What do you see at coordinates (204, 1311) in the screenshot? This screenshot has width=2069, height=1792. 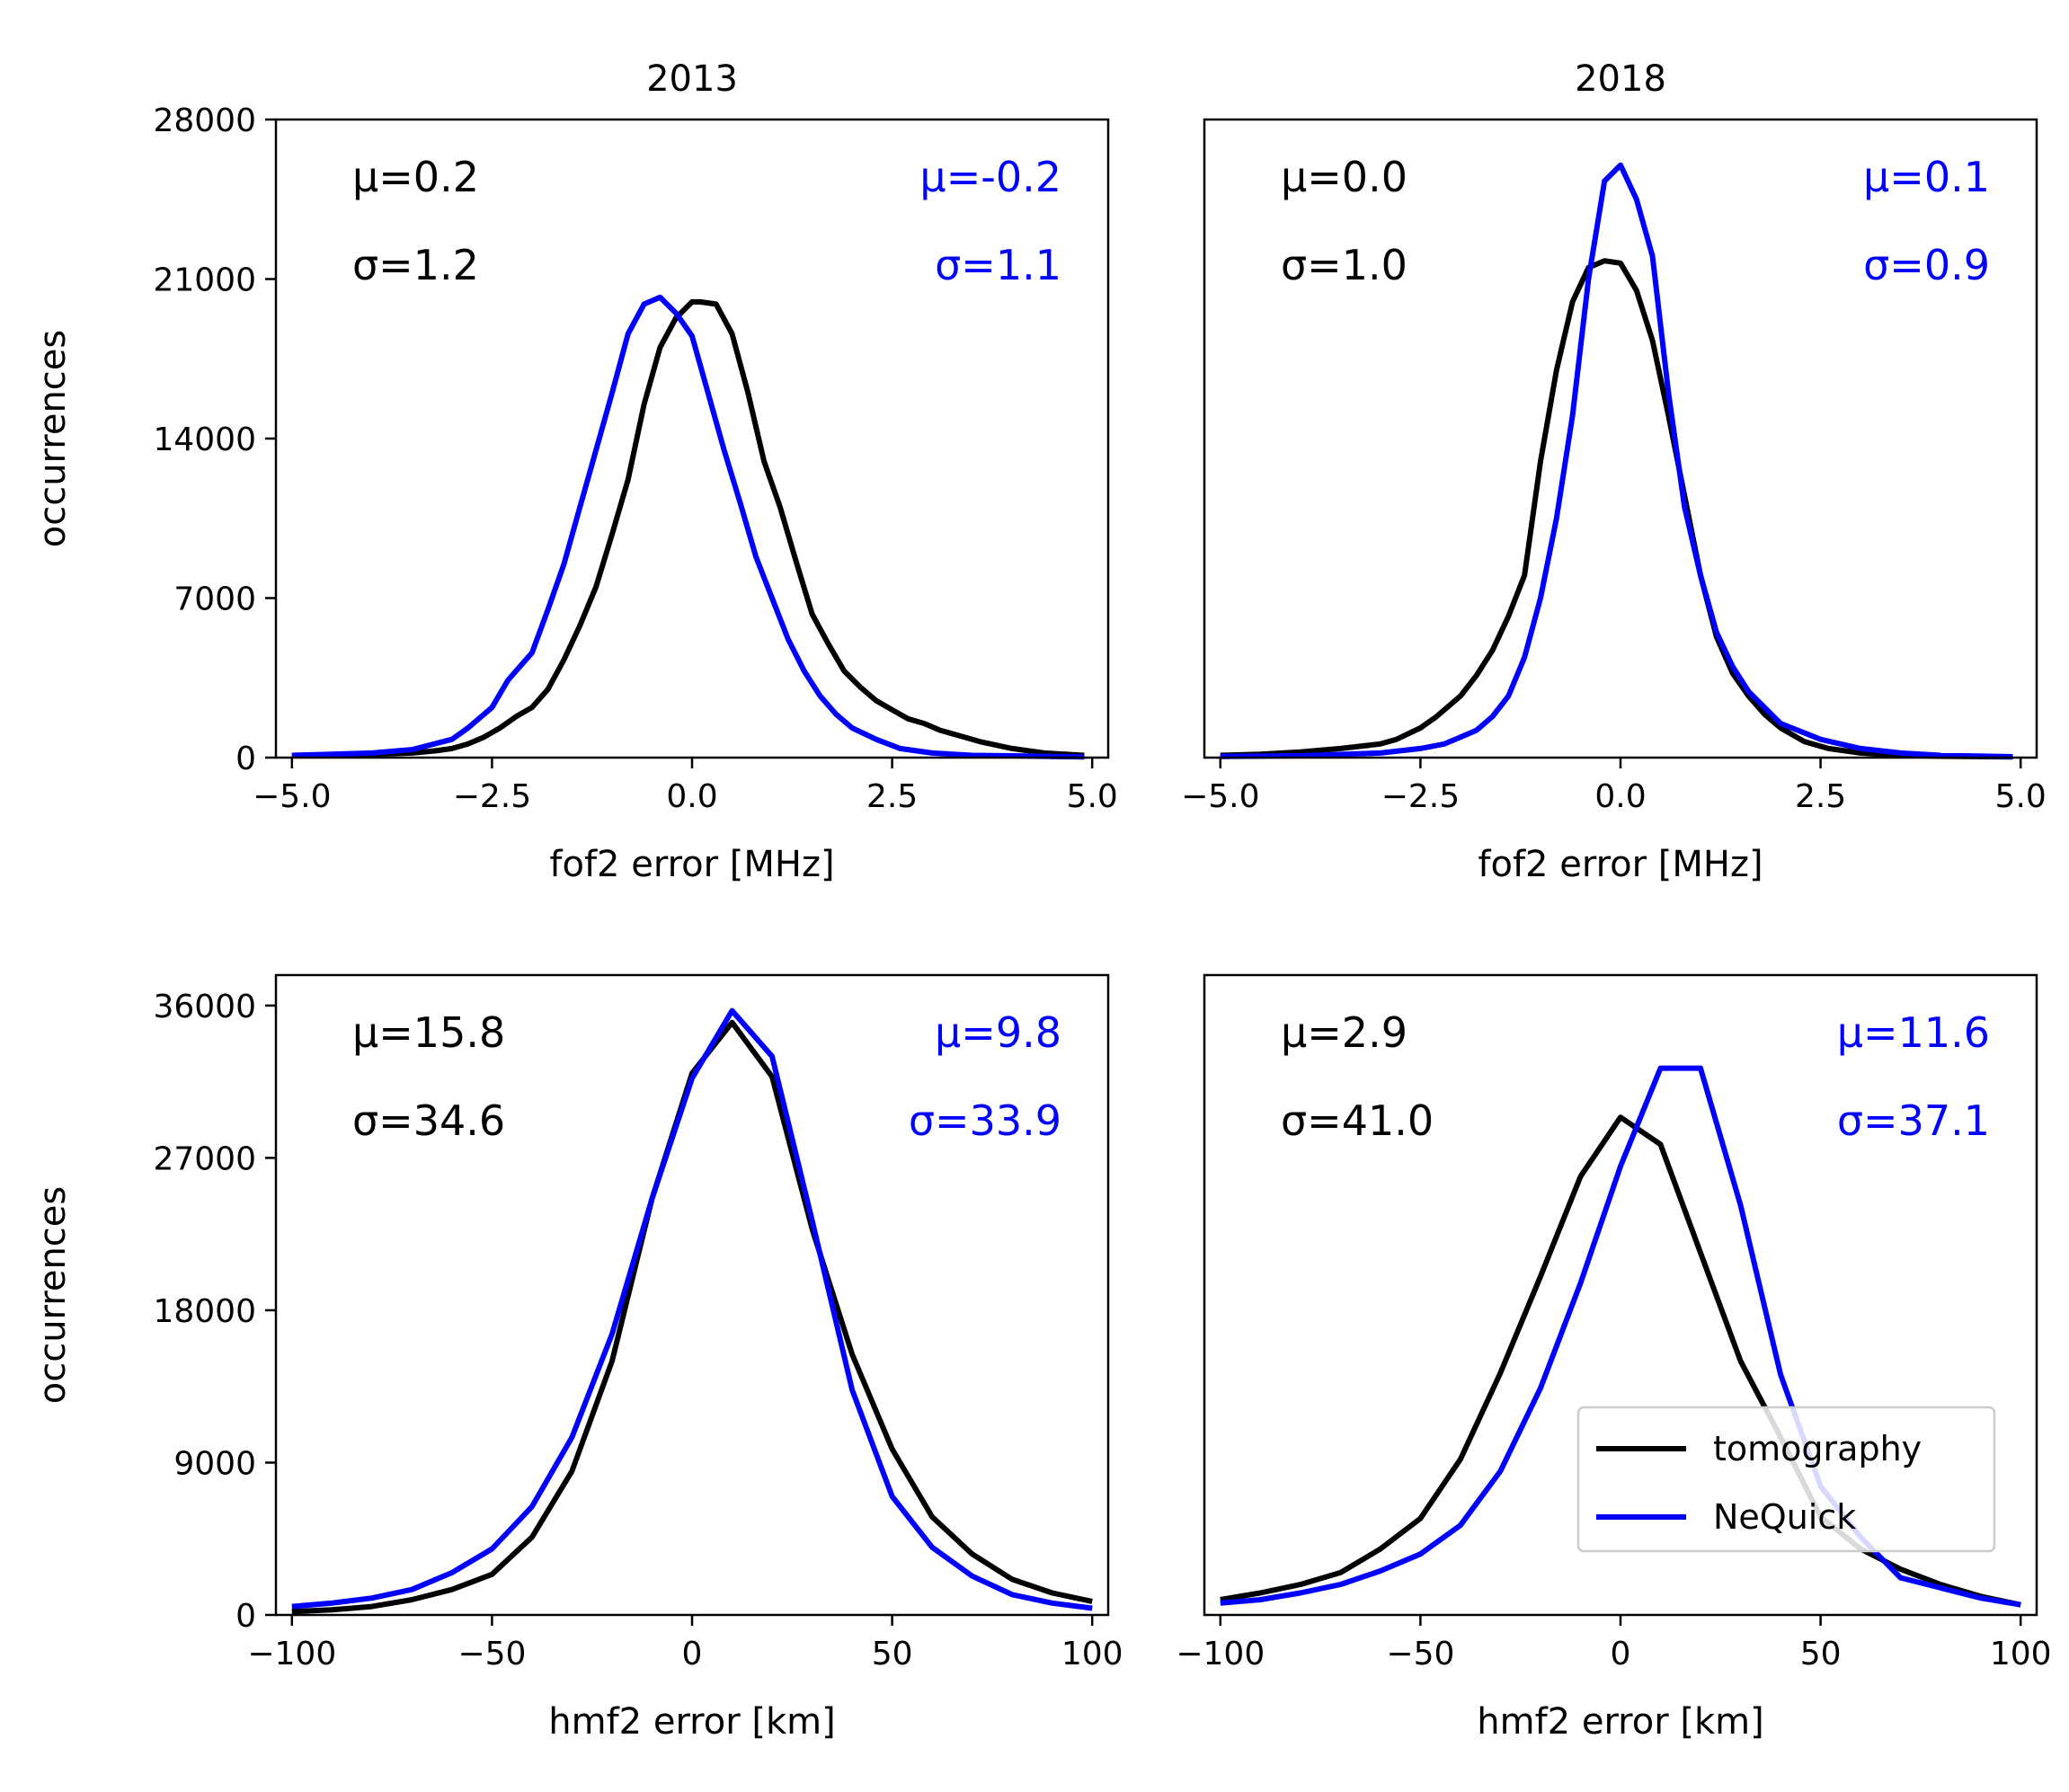 I see `y-tick-label: 18000` at bounding box center [204, 1311].